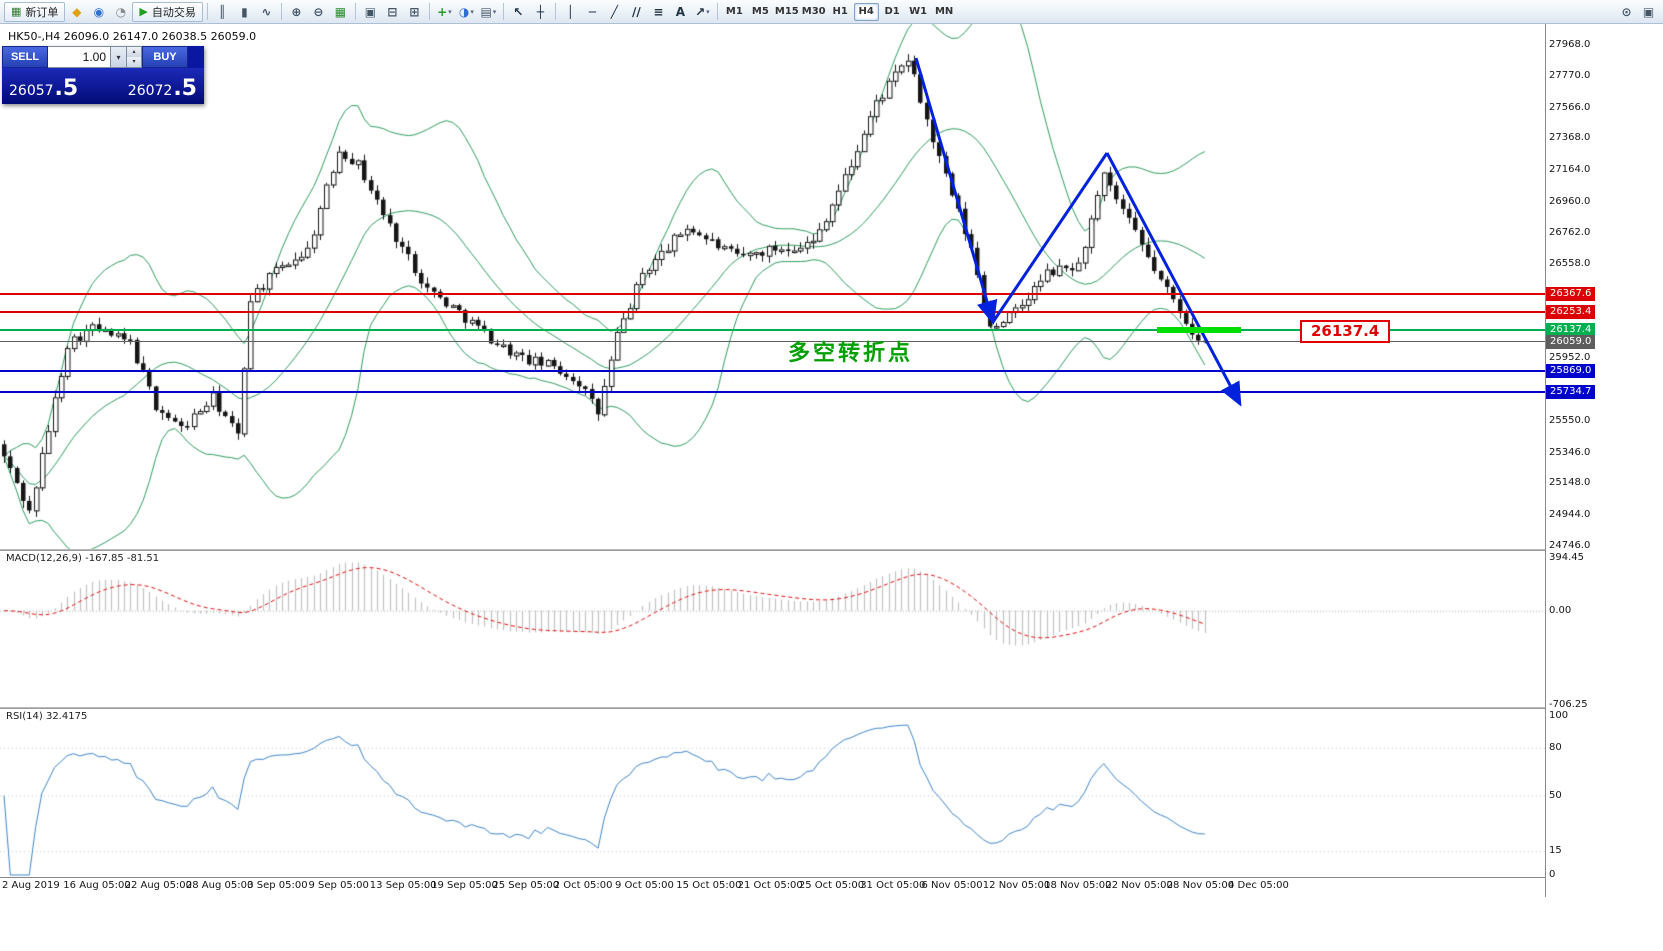 This screenshot has height=951, width=1663. What do you see at coordinates (1570, 483) in the screenshot?
I see `price-axis-label: 25148.0` at bounding box center [1570, 483].